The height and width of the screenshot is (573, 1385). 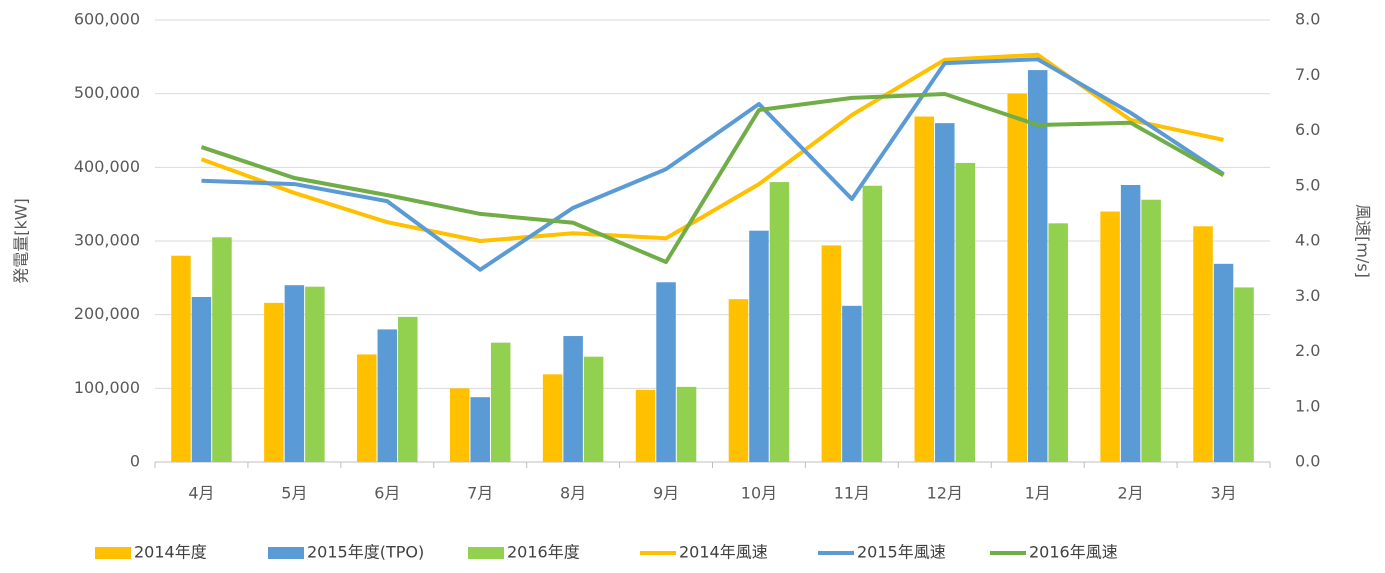 I want to click on y2-axis-label: 風速[m/s], so click(x=1363, y=241).